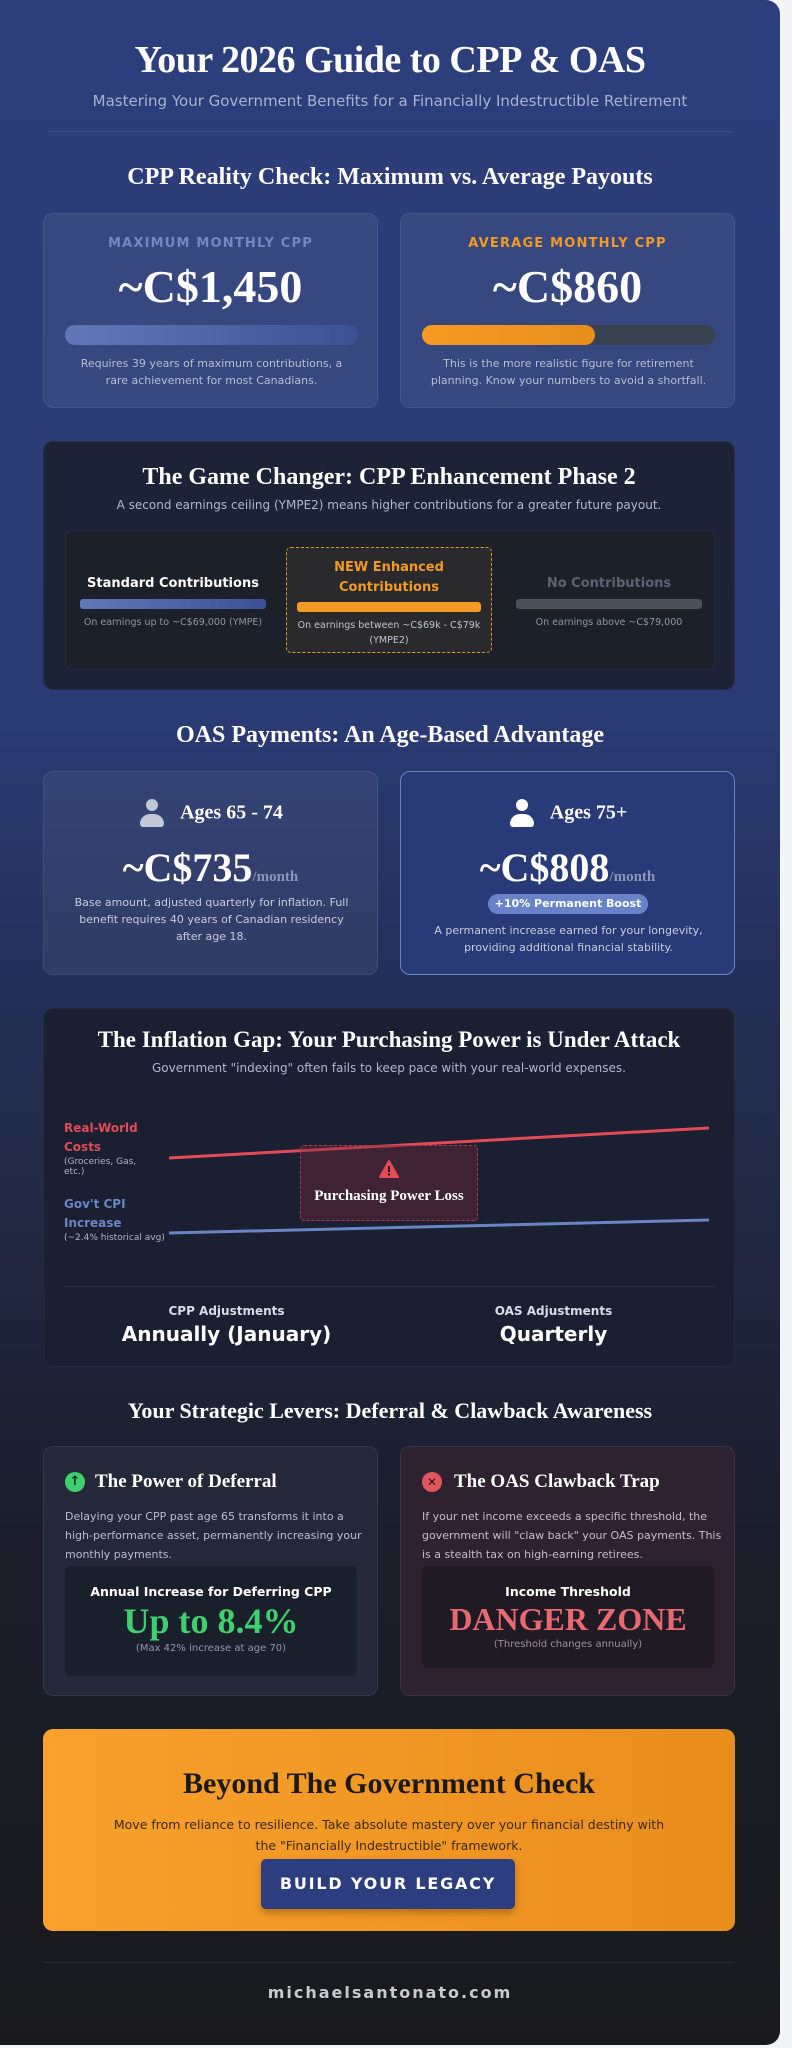 This screenshot has height=2048, width=792. What do you see at coordinates (390, 735) in the screenshot?
I see `oas-heading: OAS Payments: An Age-Based Advantage` at bounding box center [390, 735].